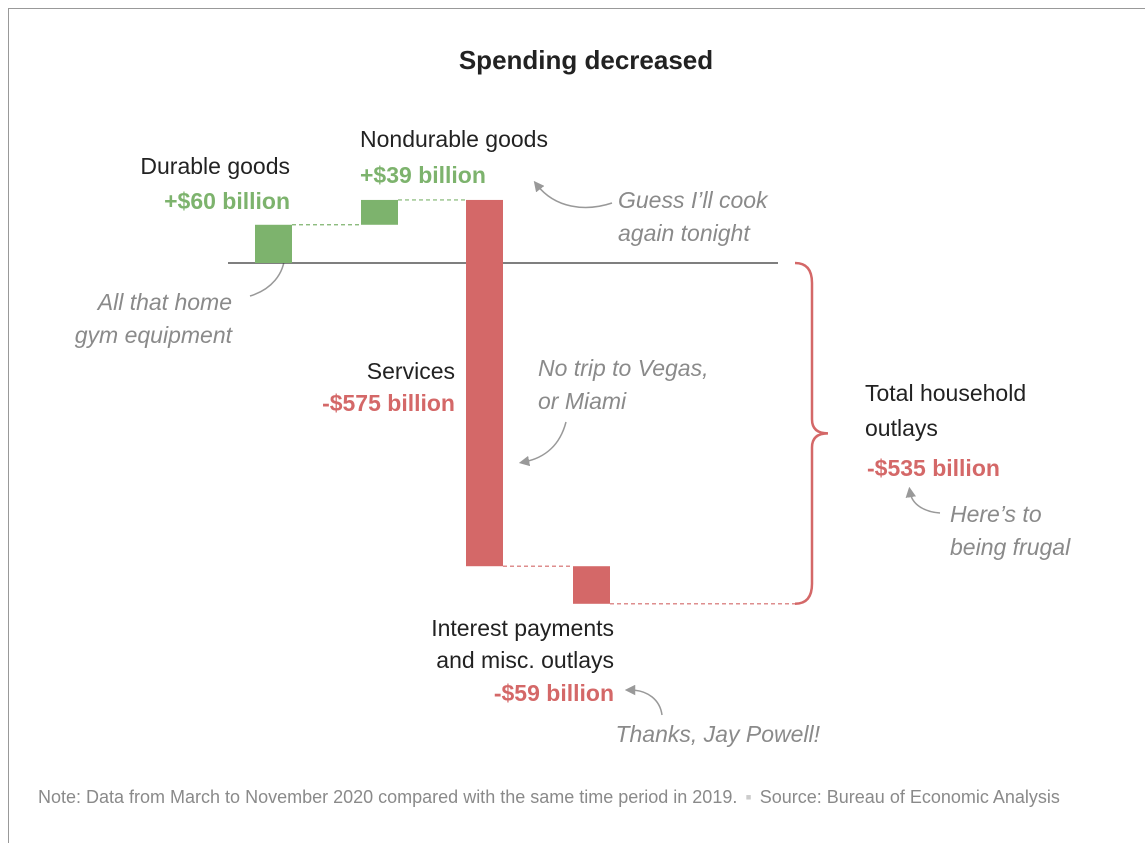  What do you see at coordinates (945, 393) in the screenshot?
I see `total-label: Total household` at bounding box center [945, 393].